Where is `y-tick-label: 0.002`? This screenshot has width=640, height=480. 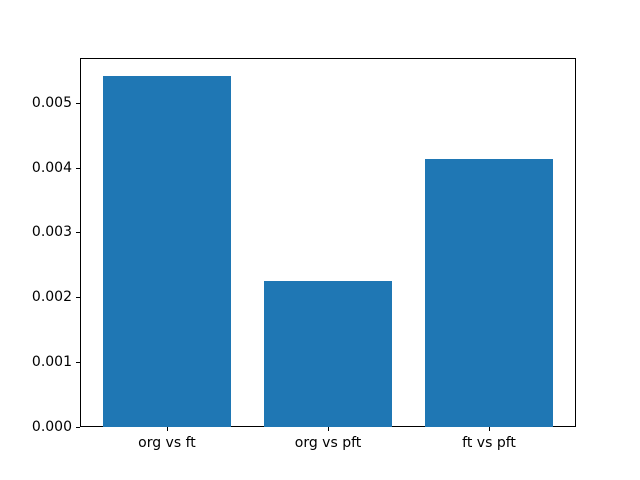
y-tick-label: 0.002 is located at coordinates (51, 297).